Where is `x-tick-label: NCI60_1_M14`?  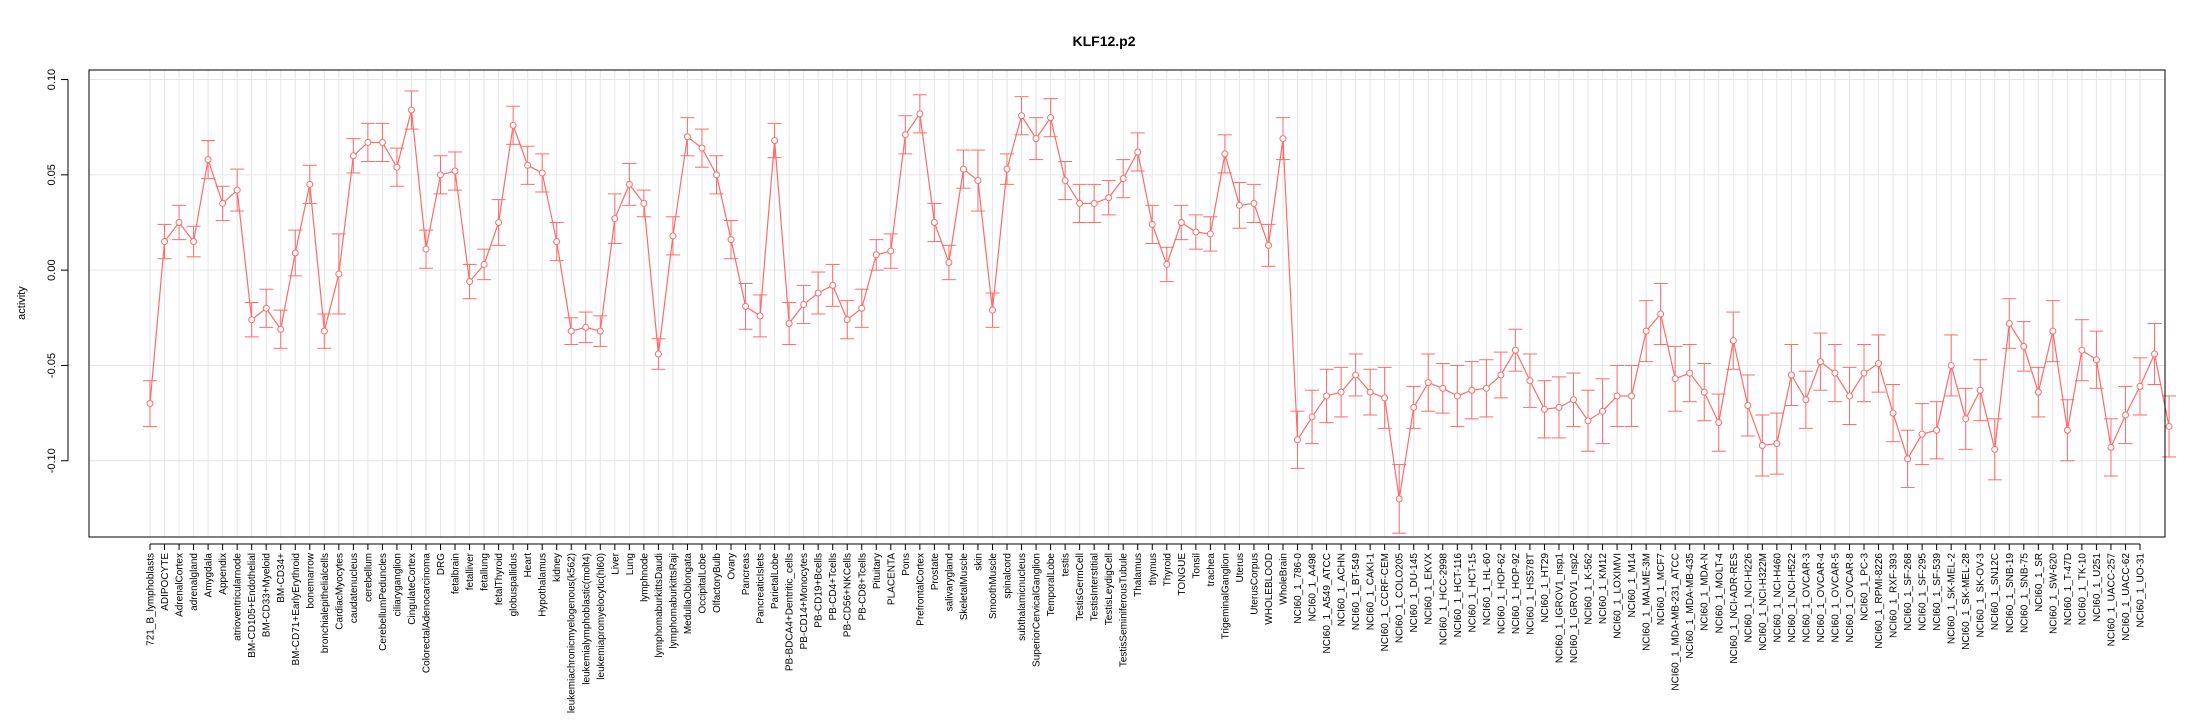 x-tick-label: NCI60_1_M14 is located at coordinates (1632, 585).